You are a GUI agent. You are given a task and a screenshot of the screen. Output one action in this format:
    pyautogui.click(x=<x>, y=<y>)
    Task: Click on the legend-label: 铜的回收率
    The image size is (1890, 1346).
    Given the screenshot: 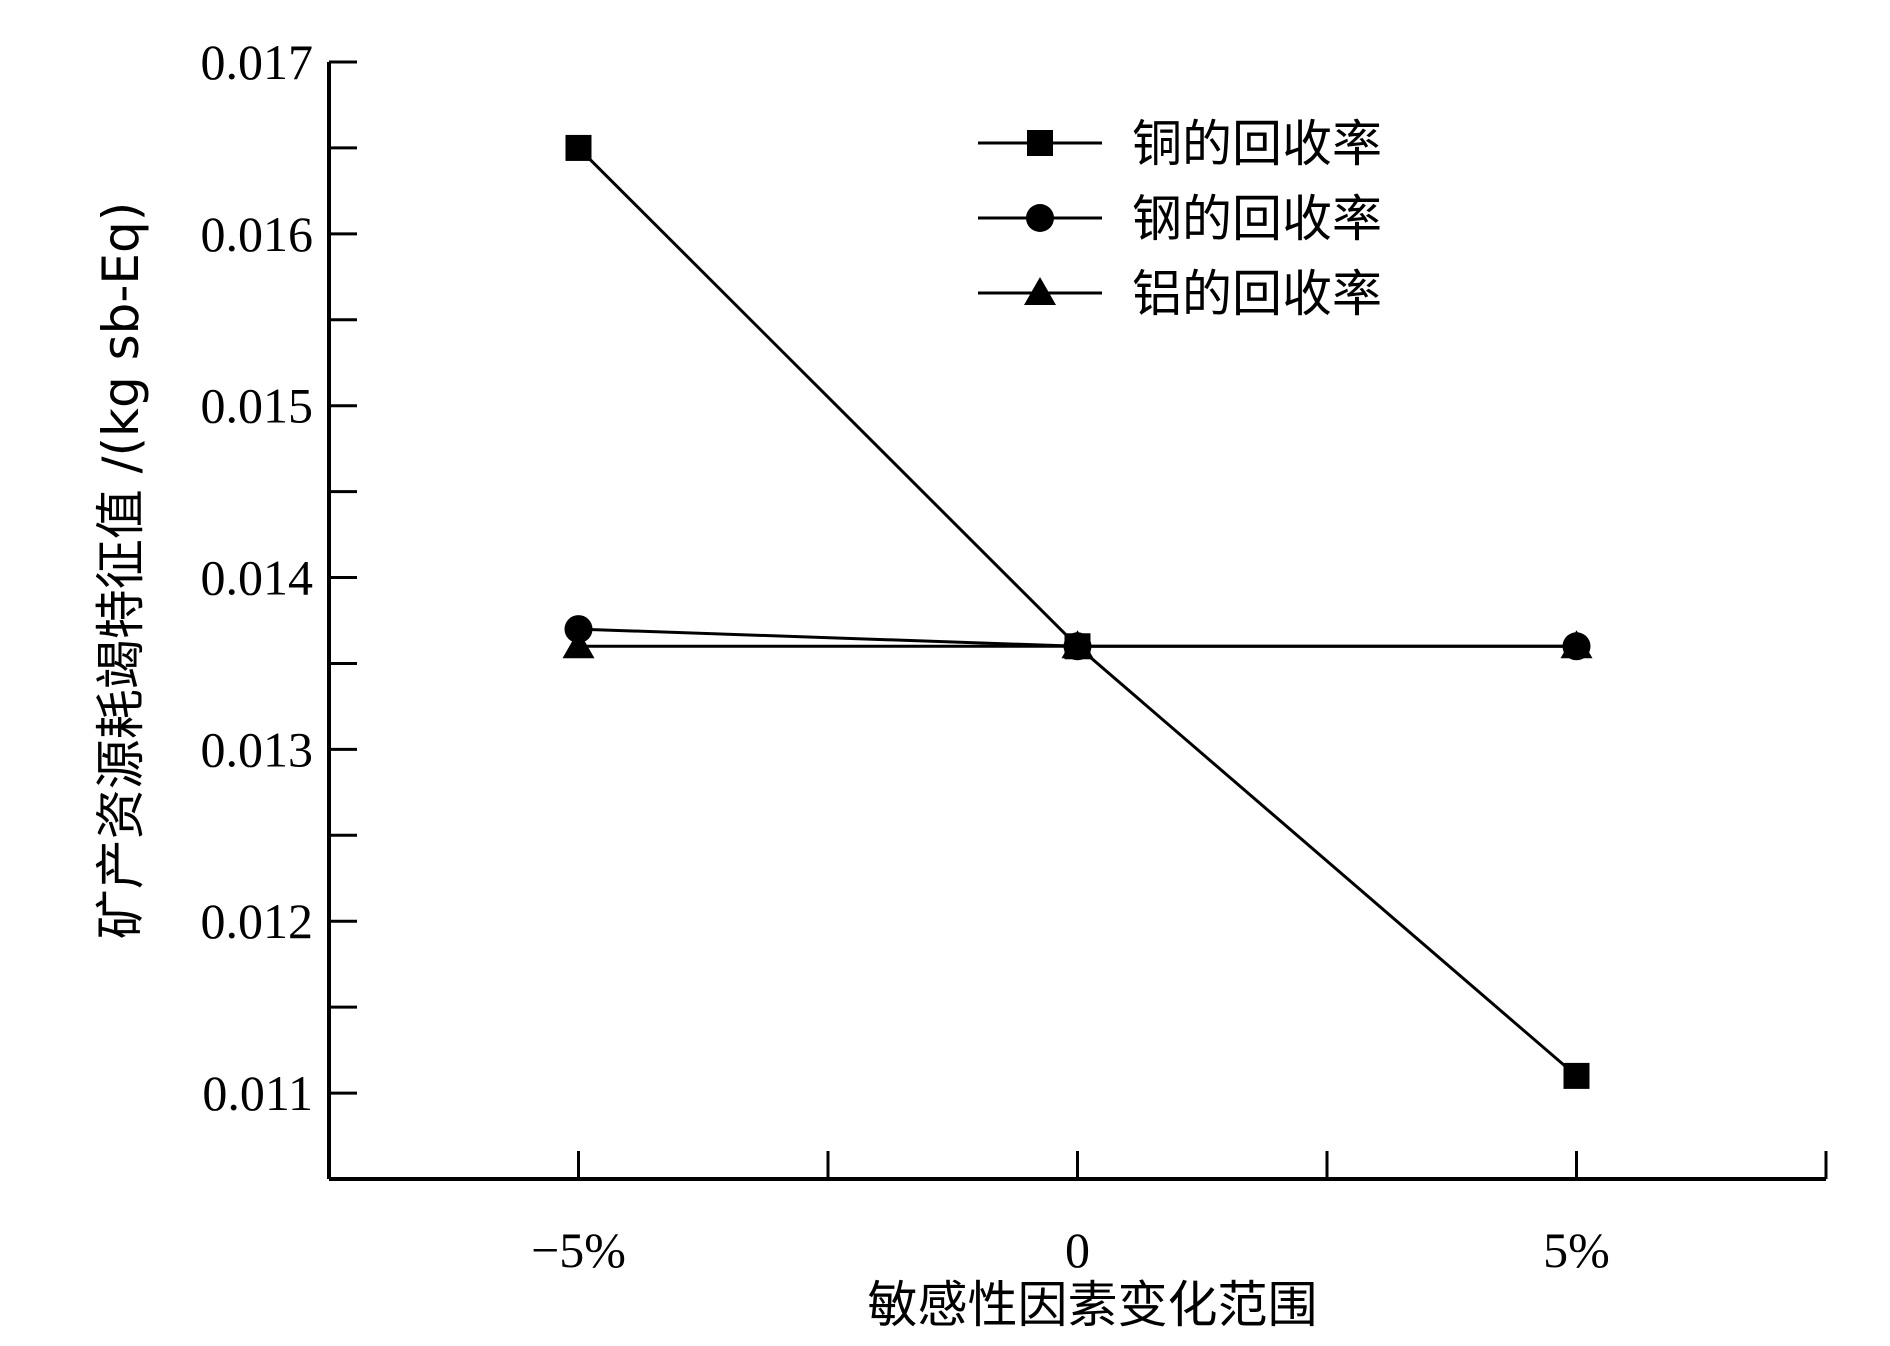 What is the action you would take?
    pyautogui.click(x=1257, y=144)
    